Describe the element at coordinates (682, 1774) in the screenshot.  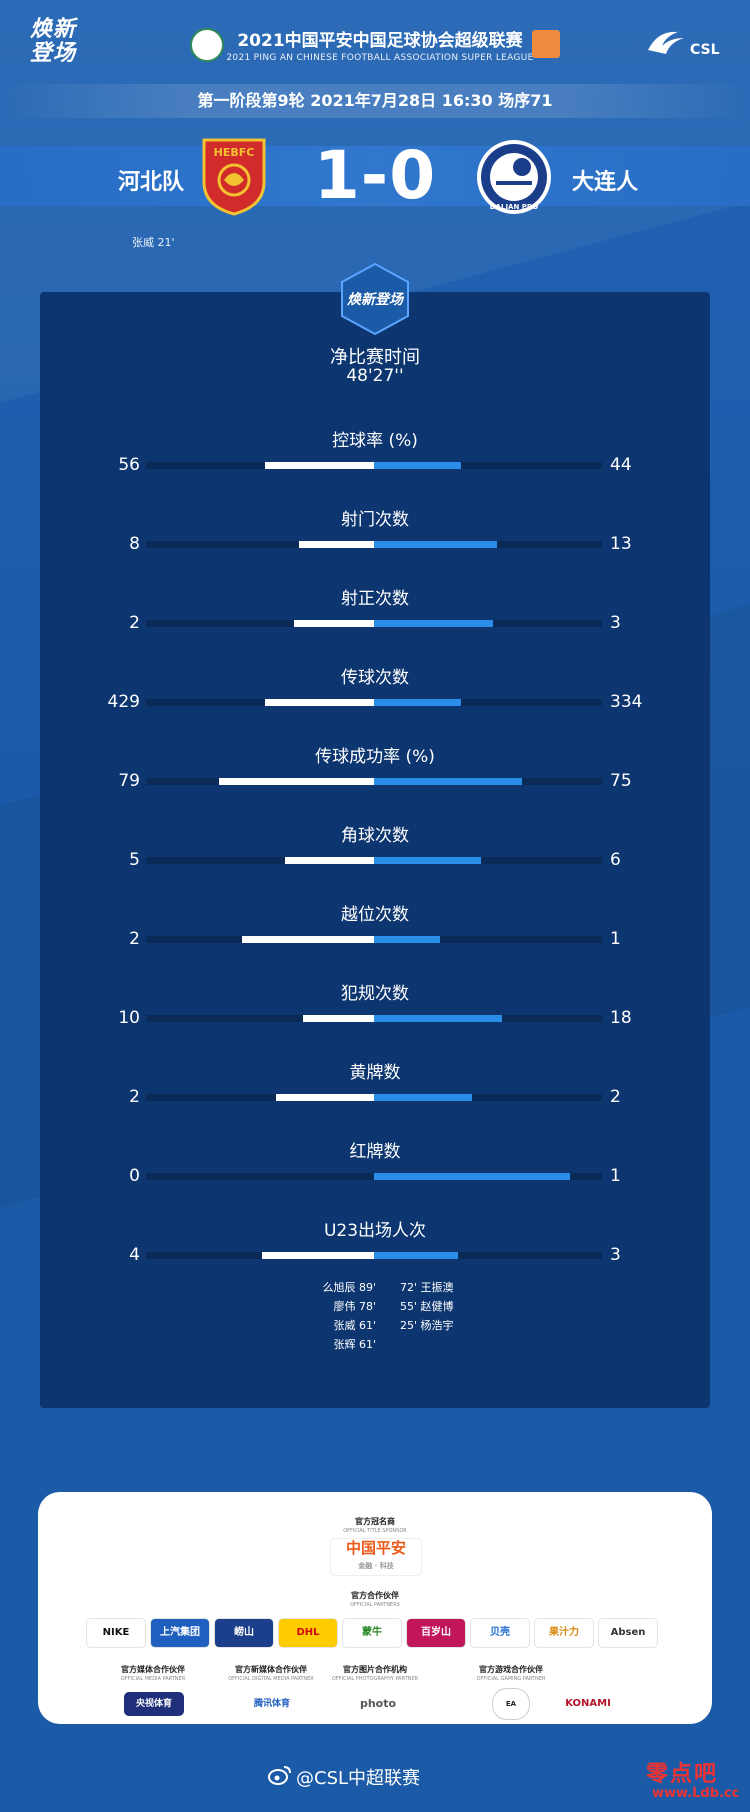
I see `watermark-text: 零点吧` at that location.